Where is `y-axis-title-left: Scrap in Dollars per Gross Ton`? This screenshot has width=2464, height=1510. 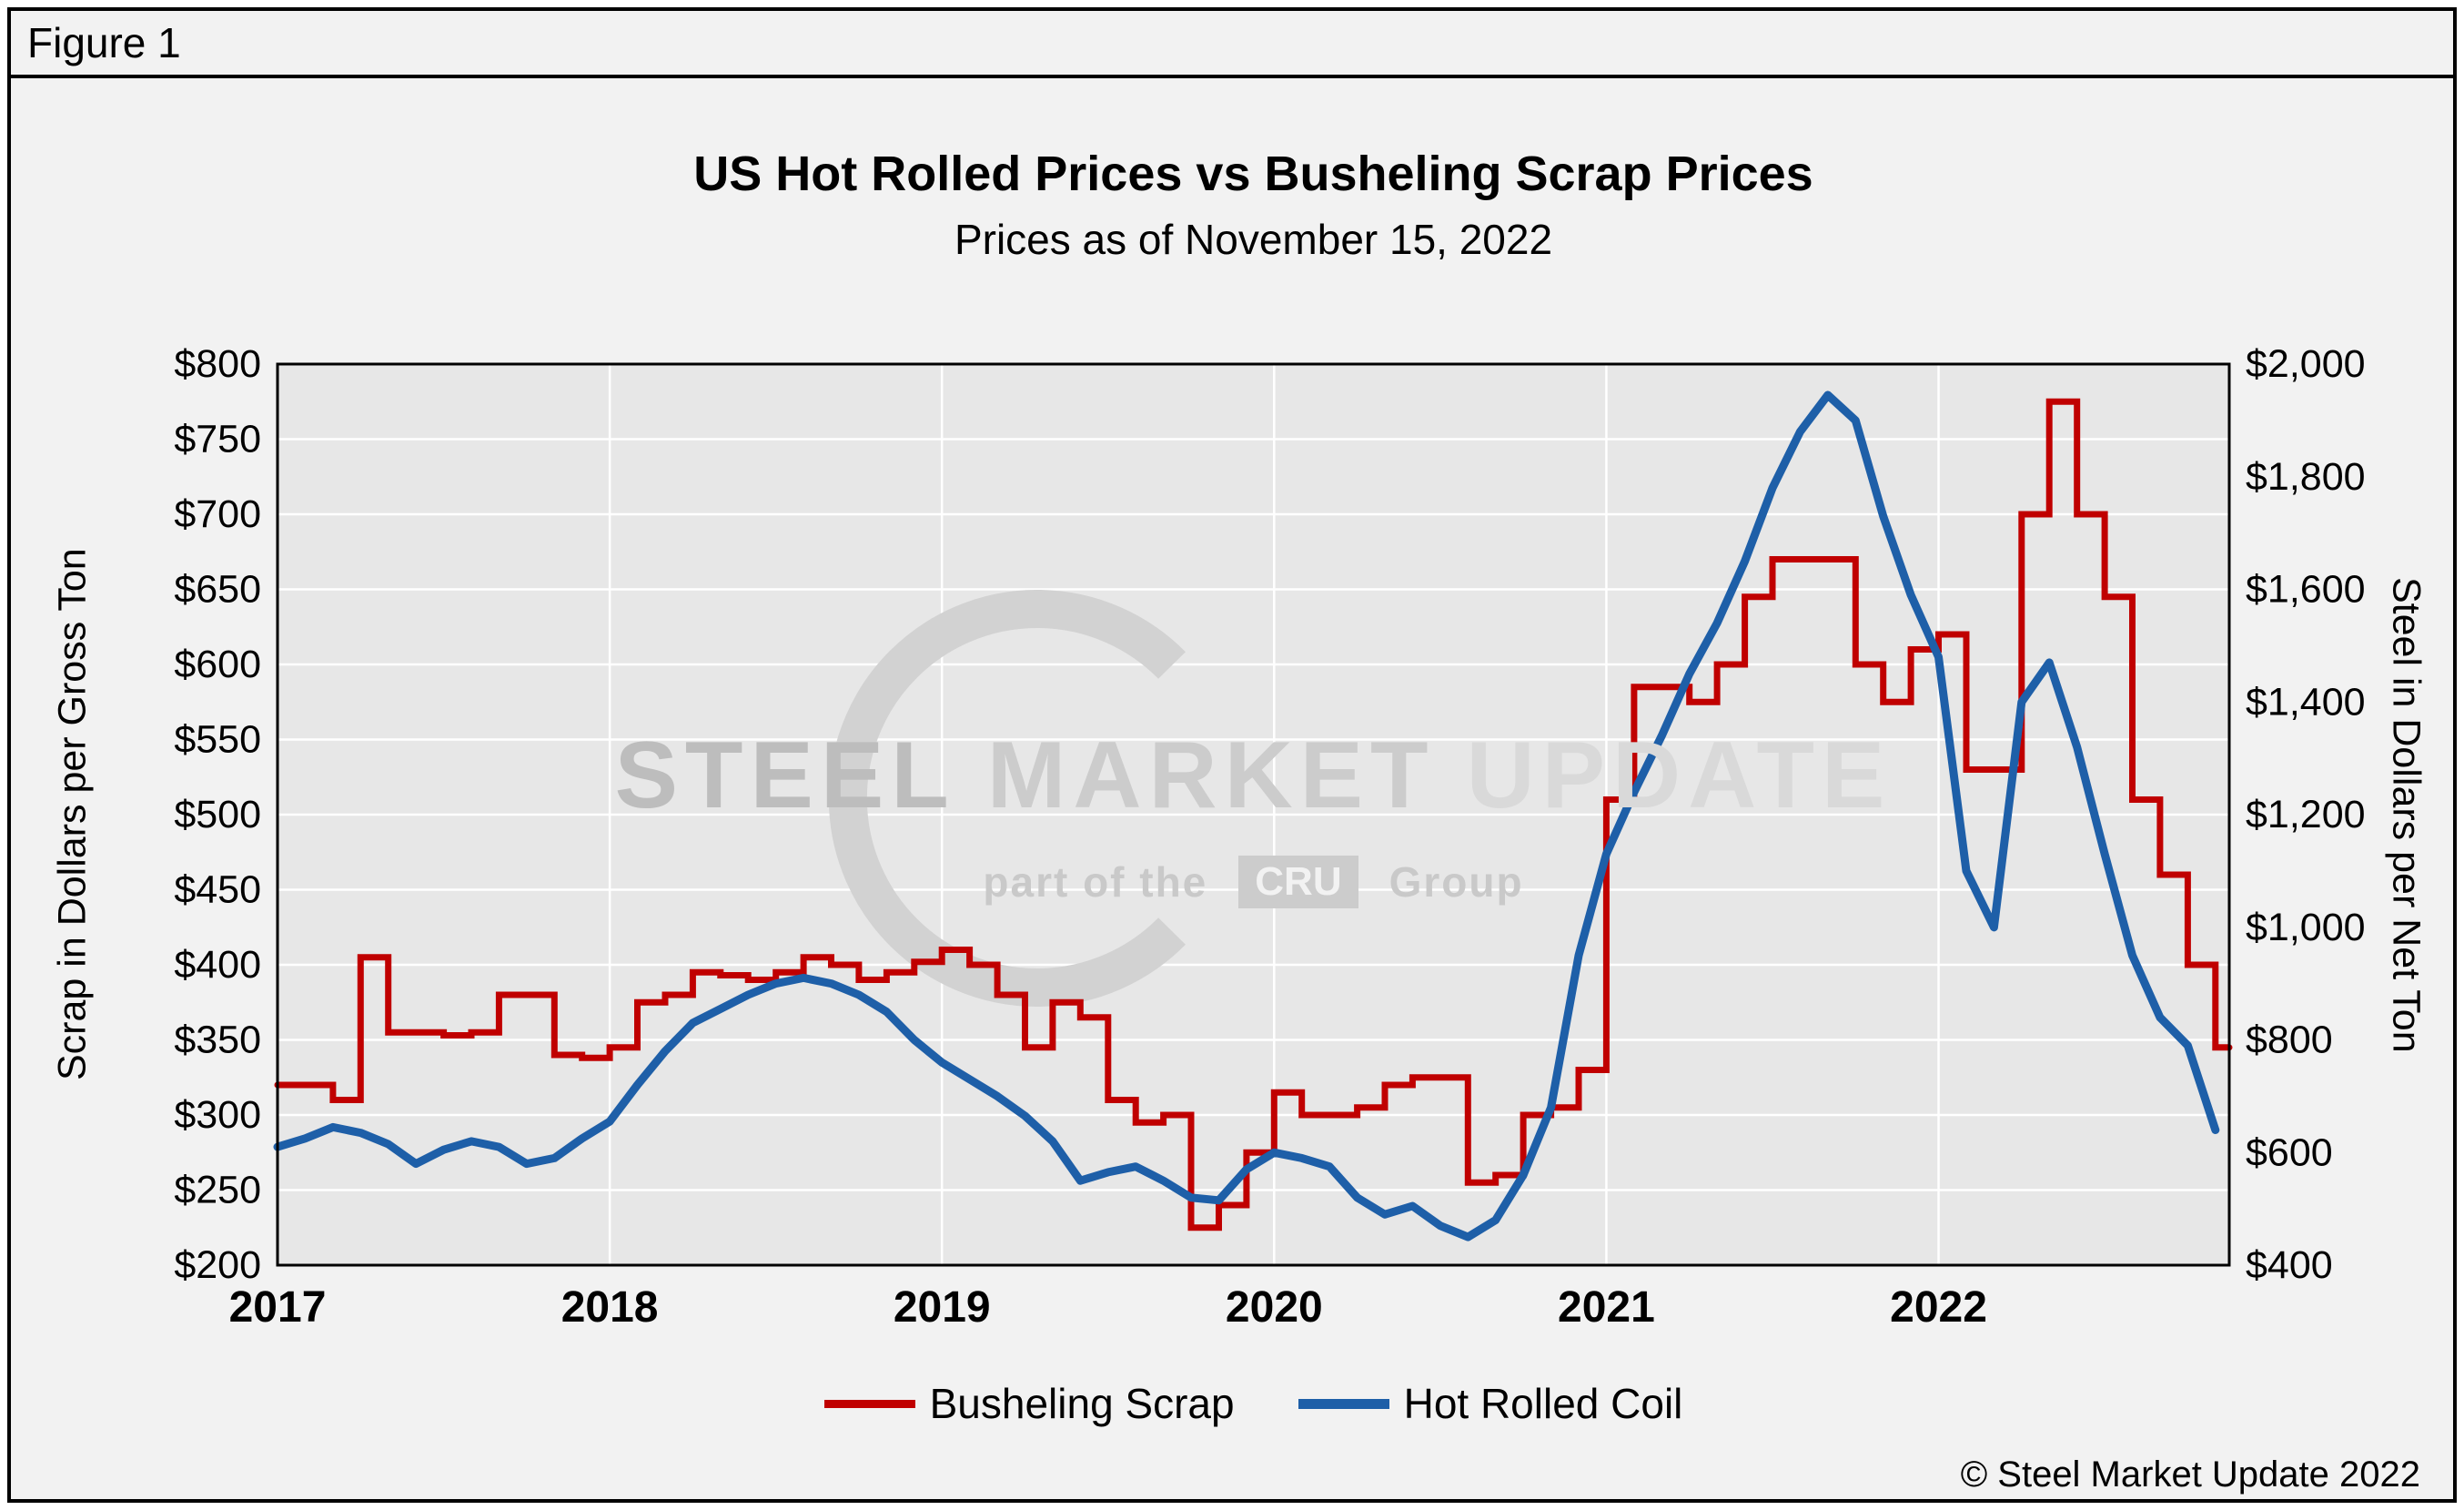 y-axis-title-left: Scrap in Dollars per Gross Ton is located at coordinates (72, 815).